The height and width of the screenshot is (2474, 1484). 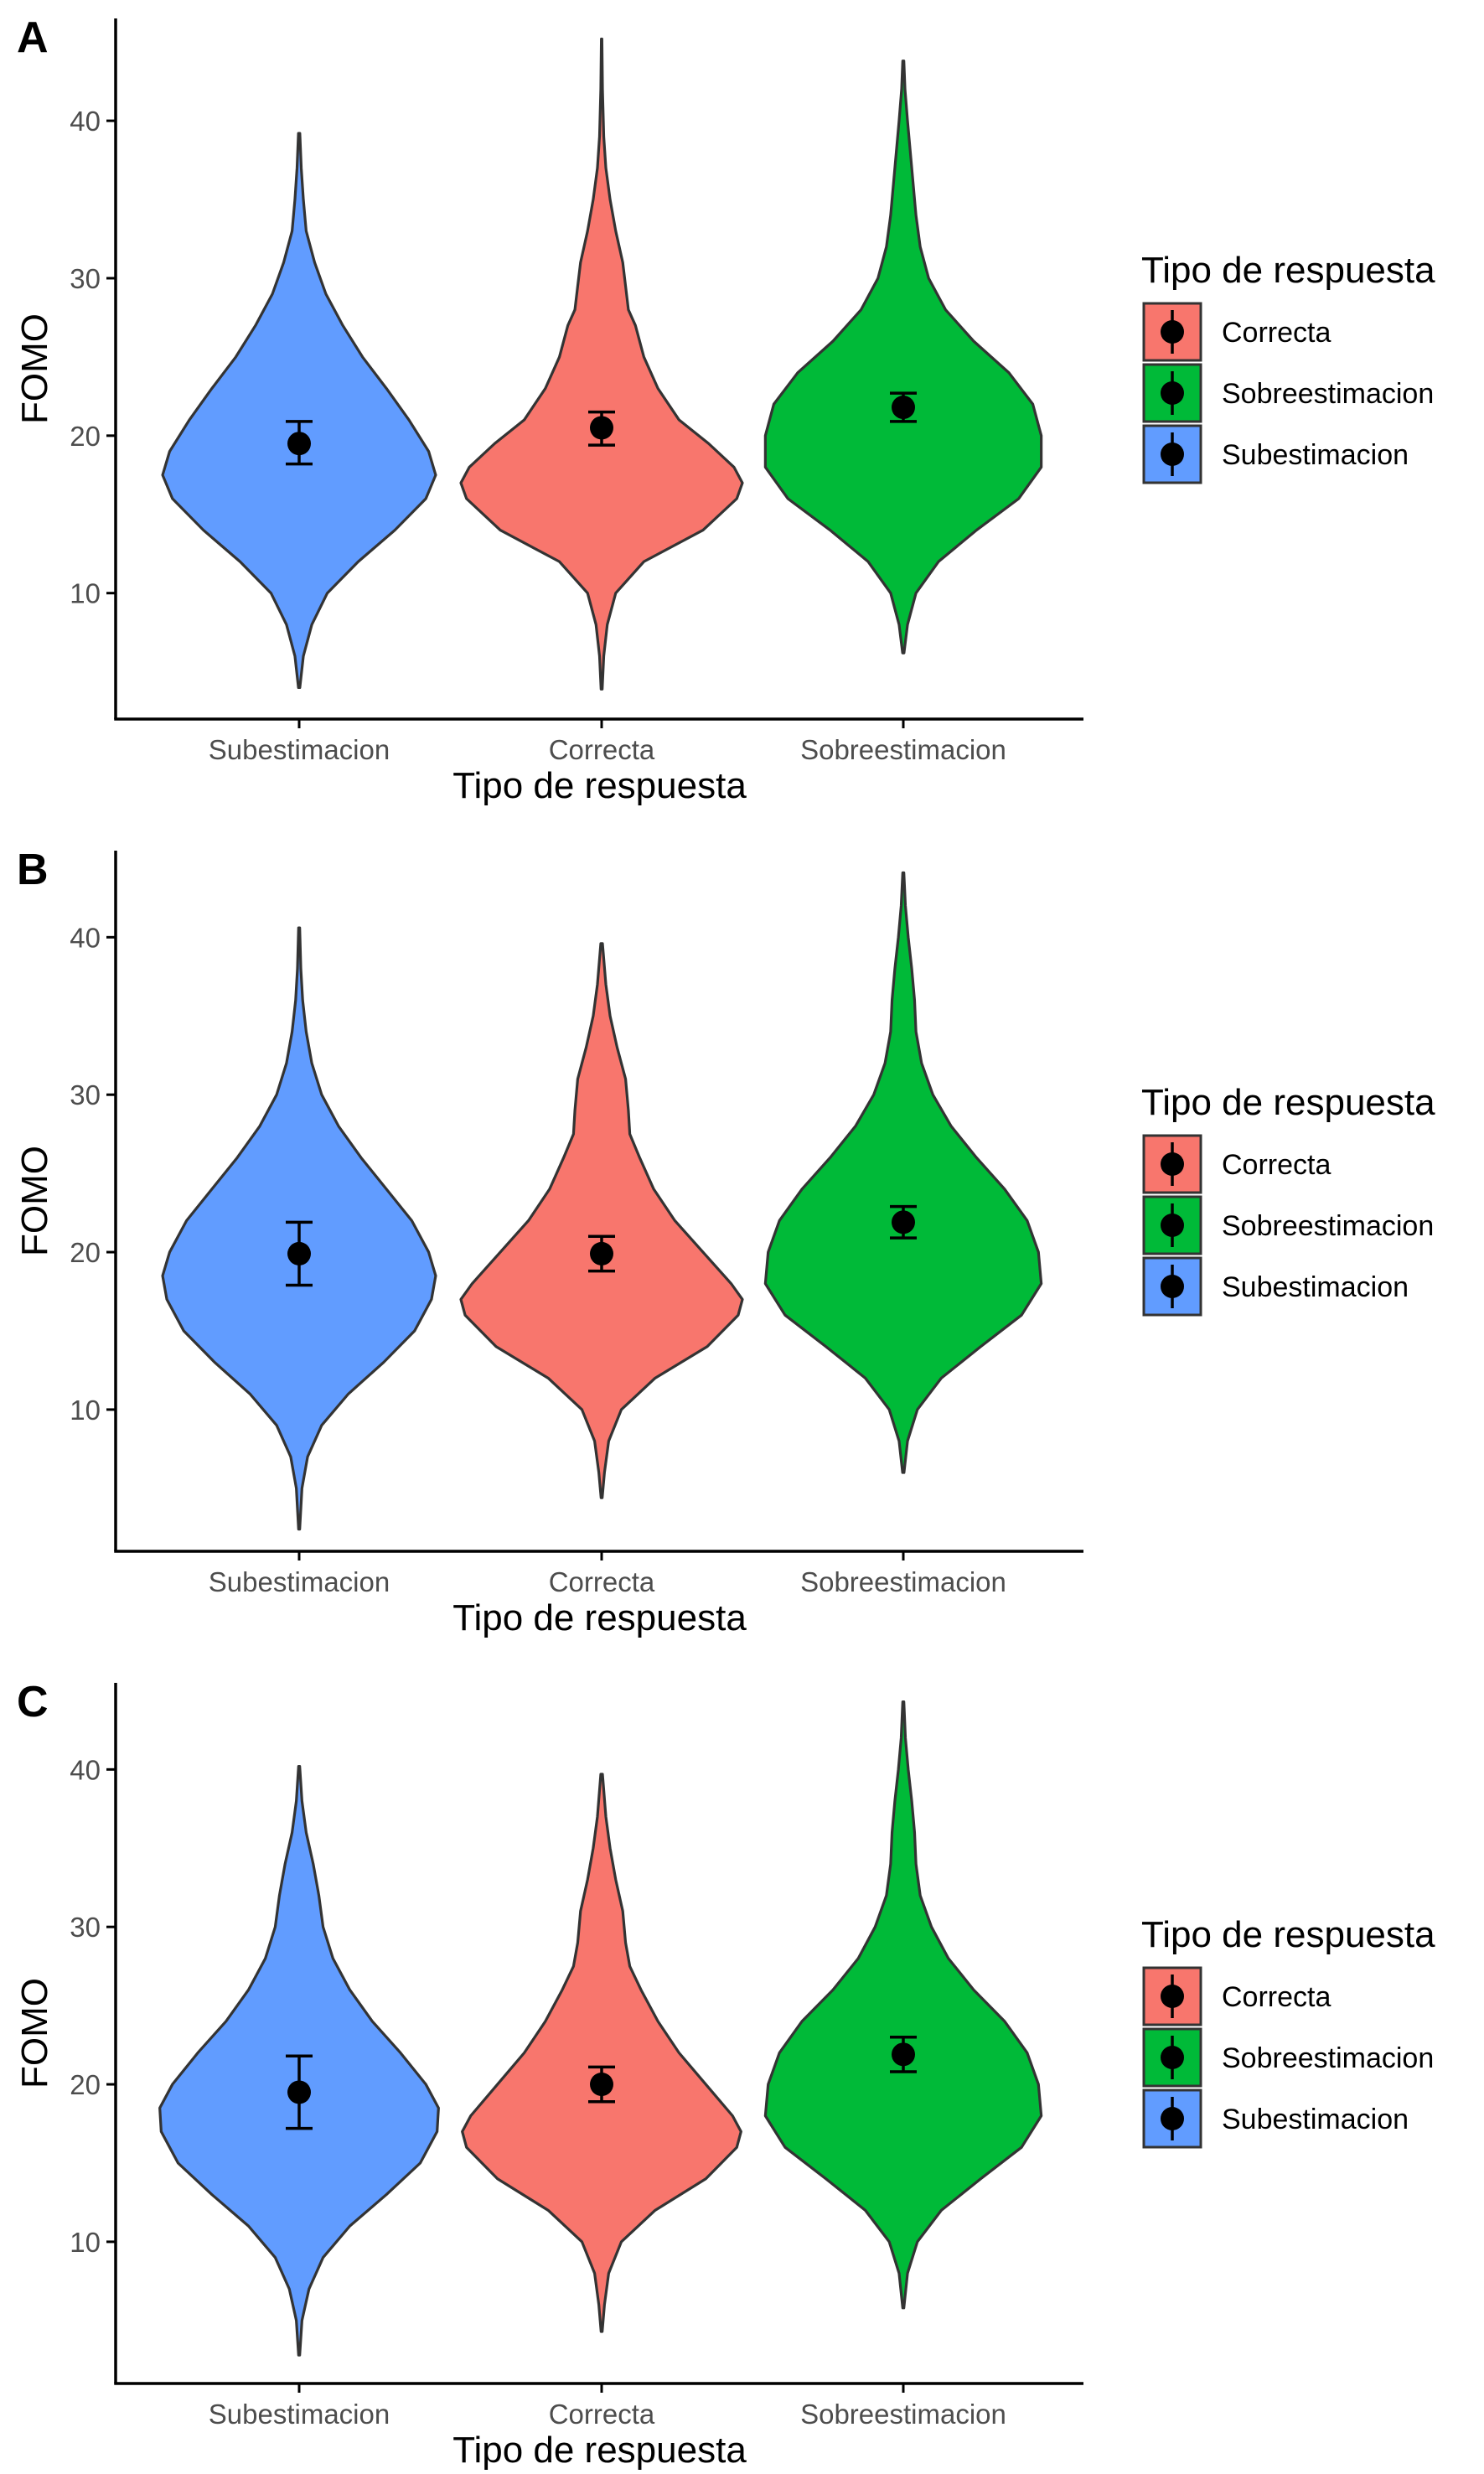 What do you see at coordinates (33, 37) in the screenshot?
I see `panel-label: A` at bounding box center [33, 37].